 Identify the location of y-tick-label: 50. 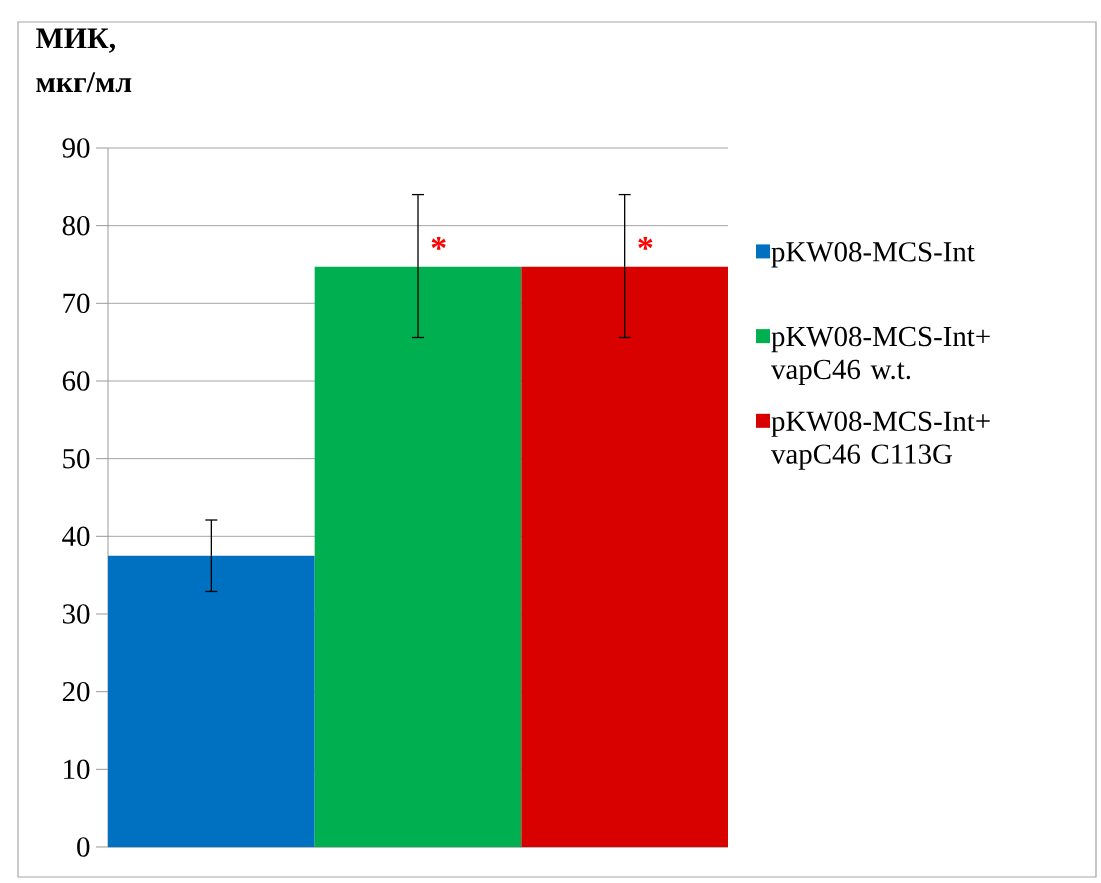
(76, 458).